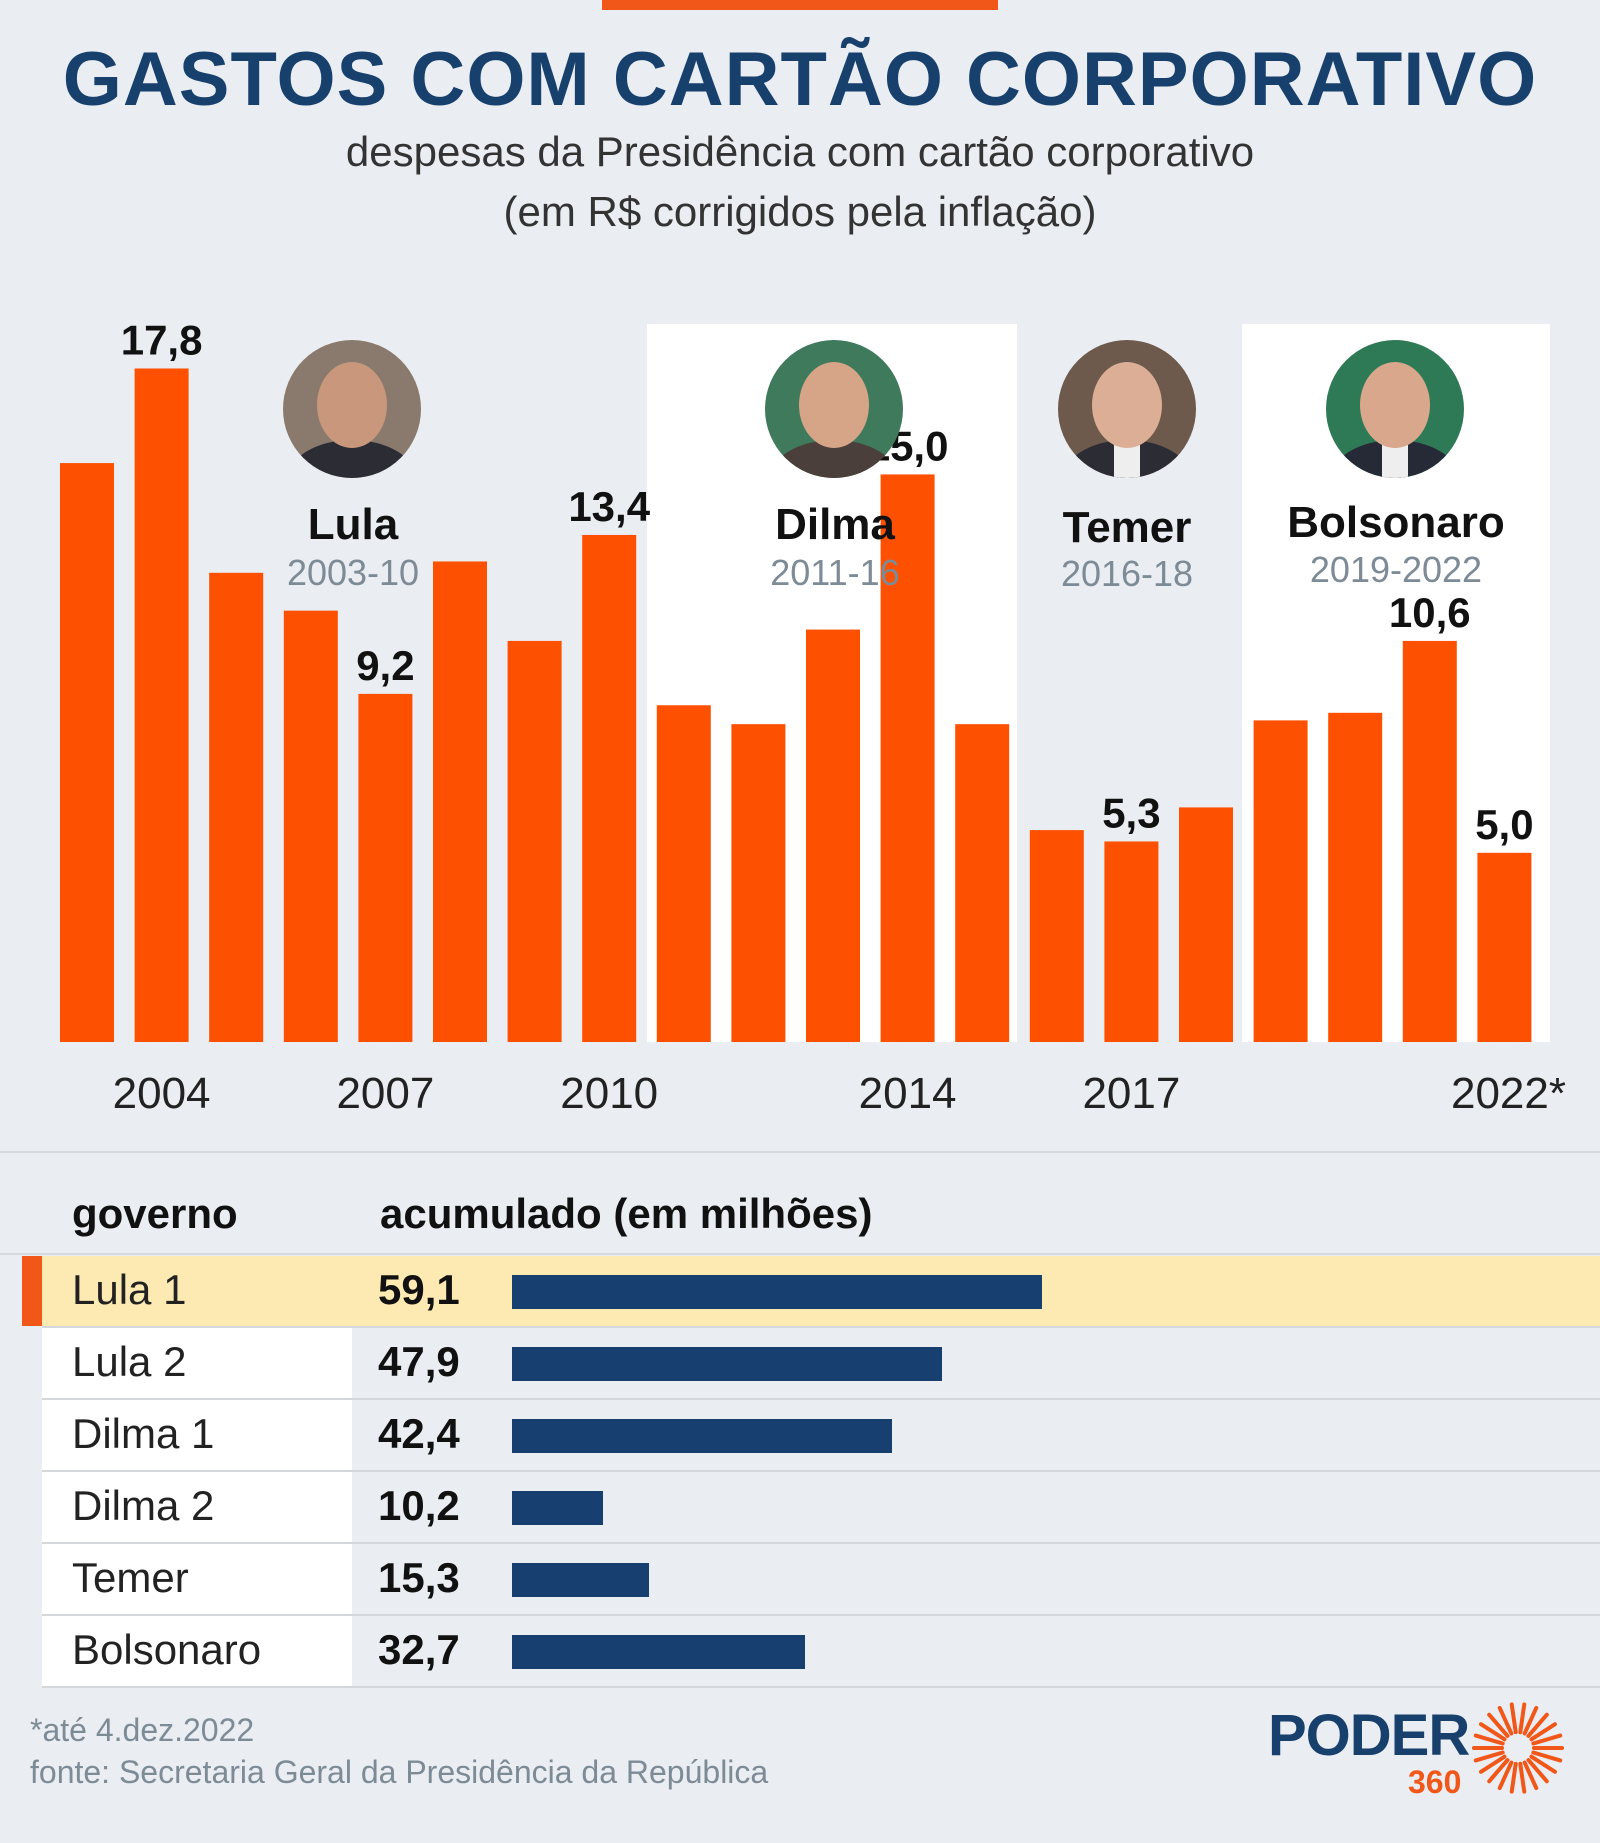  Describe the element at coordinates (1206, 924) in the screenshot. I see `bar-2018` at that location.